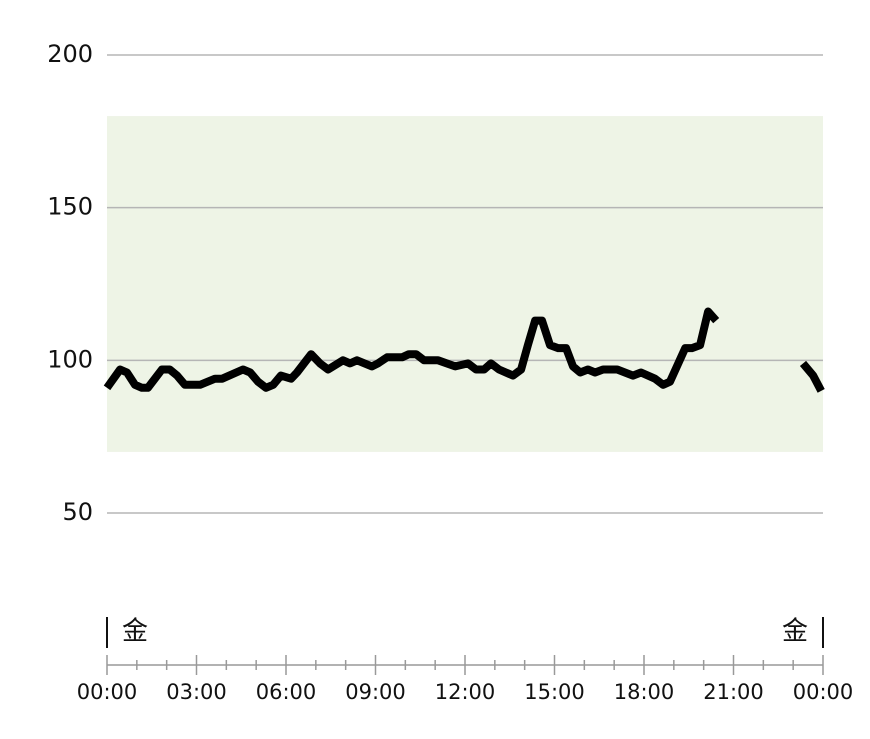 The width and height of the screenshot is (870, 739). Describe the element at coordinates (733, 692) in the screenshot. I see `x-tick-label: 21:00` at that location.